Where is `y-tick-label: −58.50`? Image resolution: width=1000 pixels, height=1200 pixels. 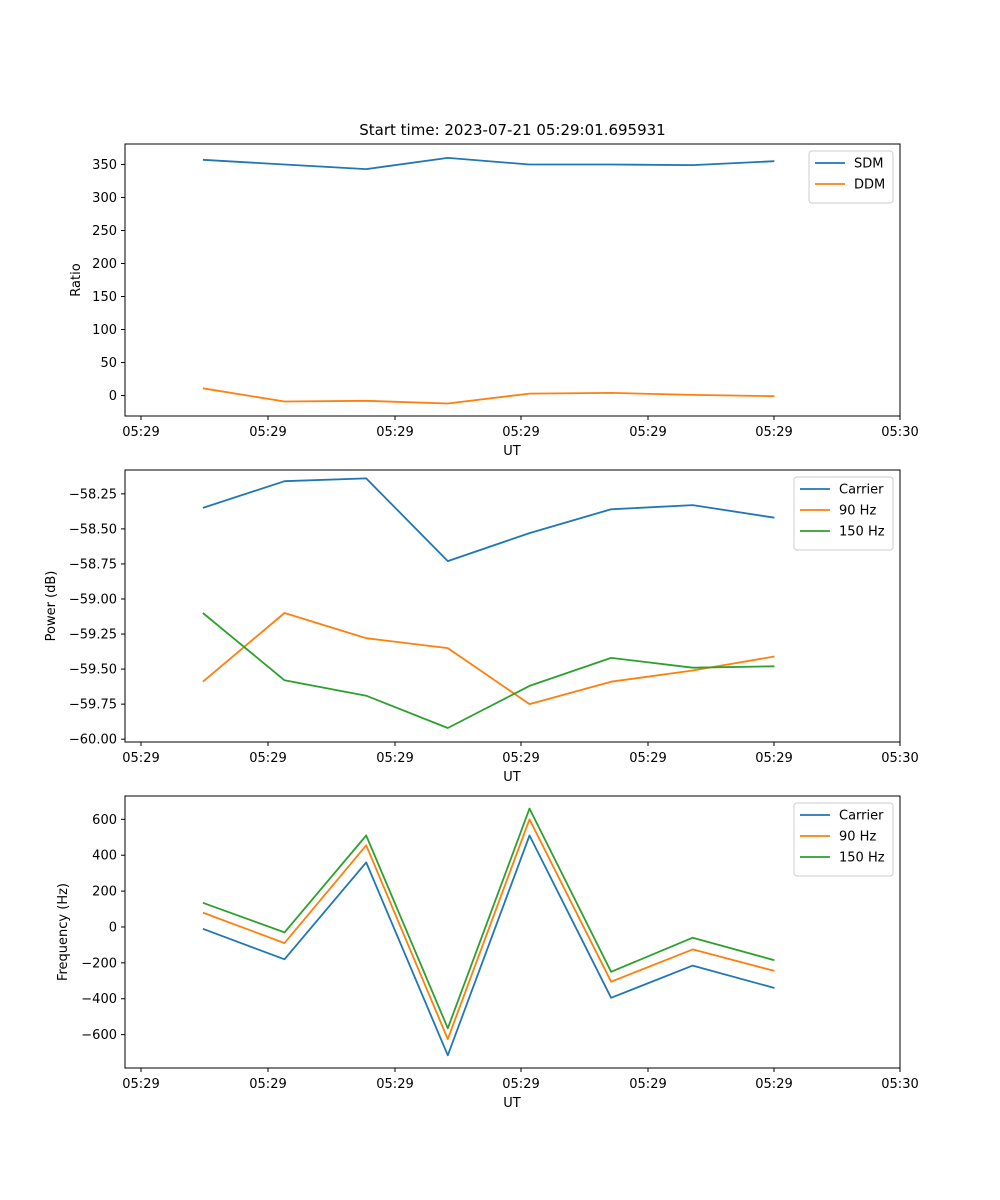 y-tick-label: −58.50 is located at coordinates (93, 529).